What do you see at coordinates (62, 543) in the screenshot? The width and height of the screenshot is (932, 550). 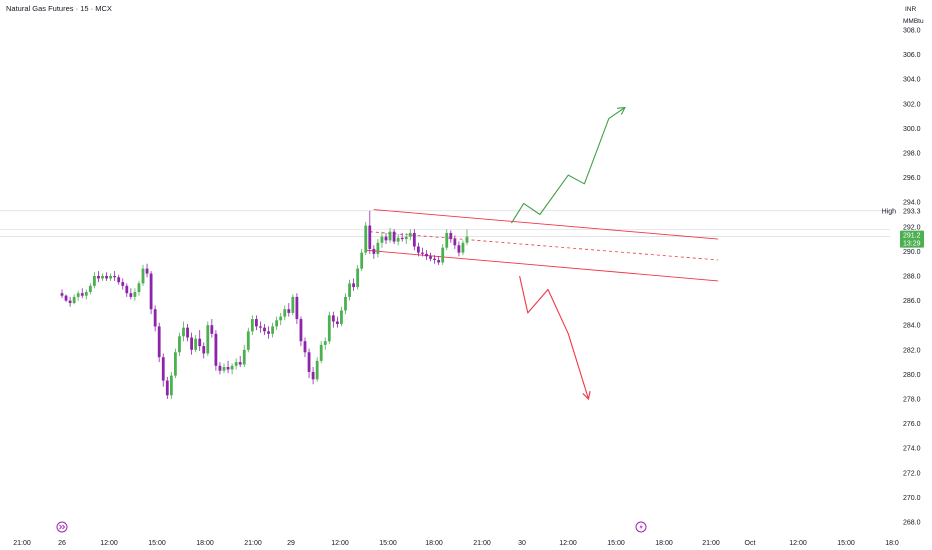 I see `time-tick-label: 26` at bounding box center [62, 543].